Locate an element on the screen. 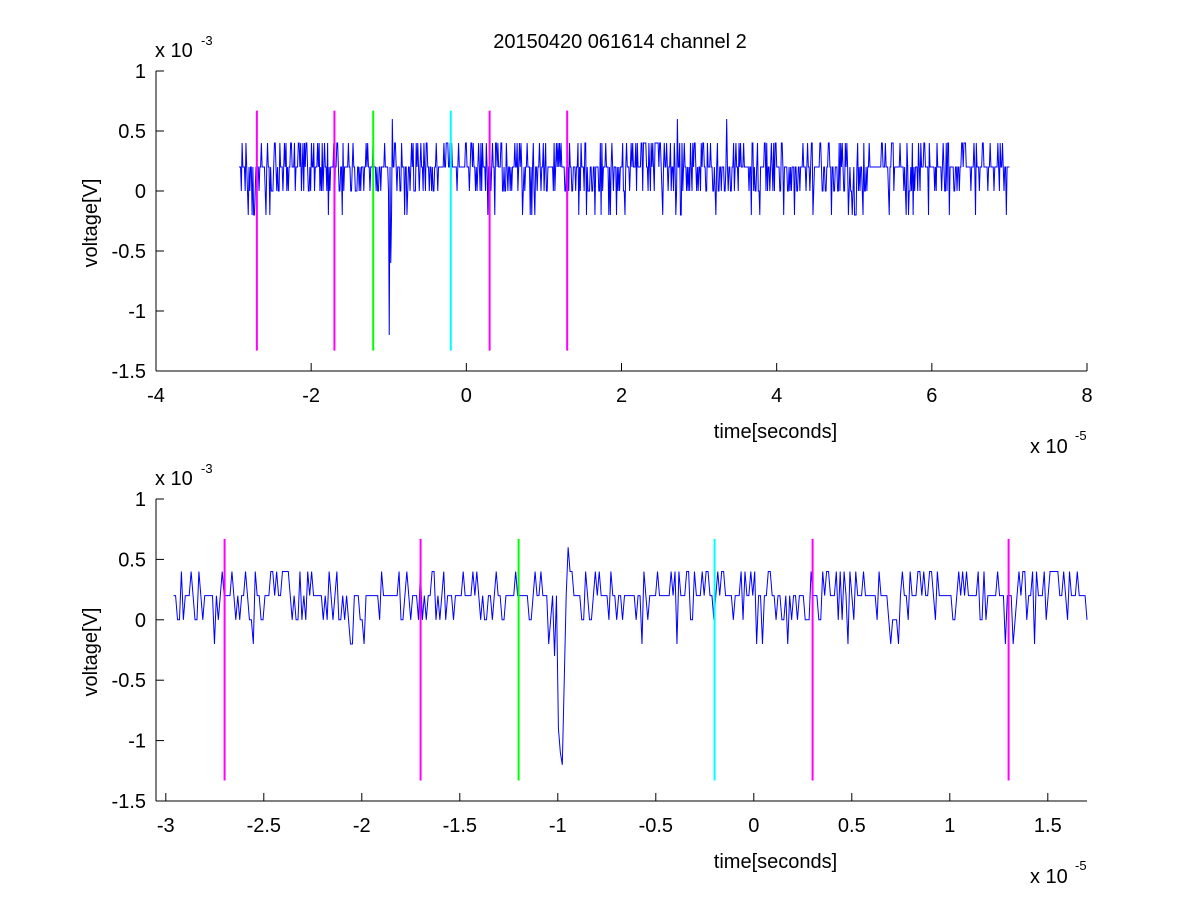  x-tick-label: -0.5 is located at coordinates (656, 826).